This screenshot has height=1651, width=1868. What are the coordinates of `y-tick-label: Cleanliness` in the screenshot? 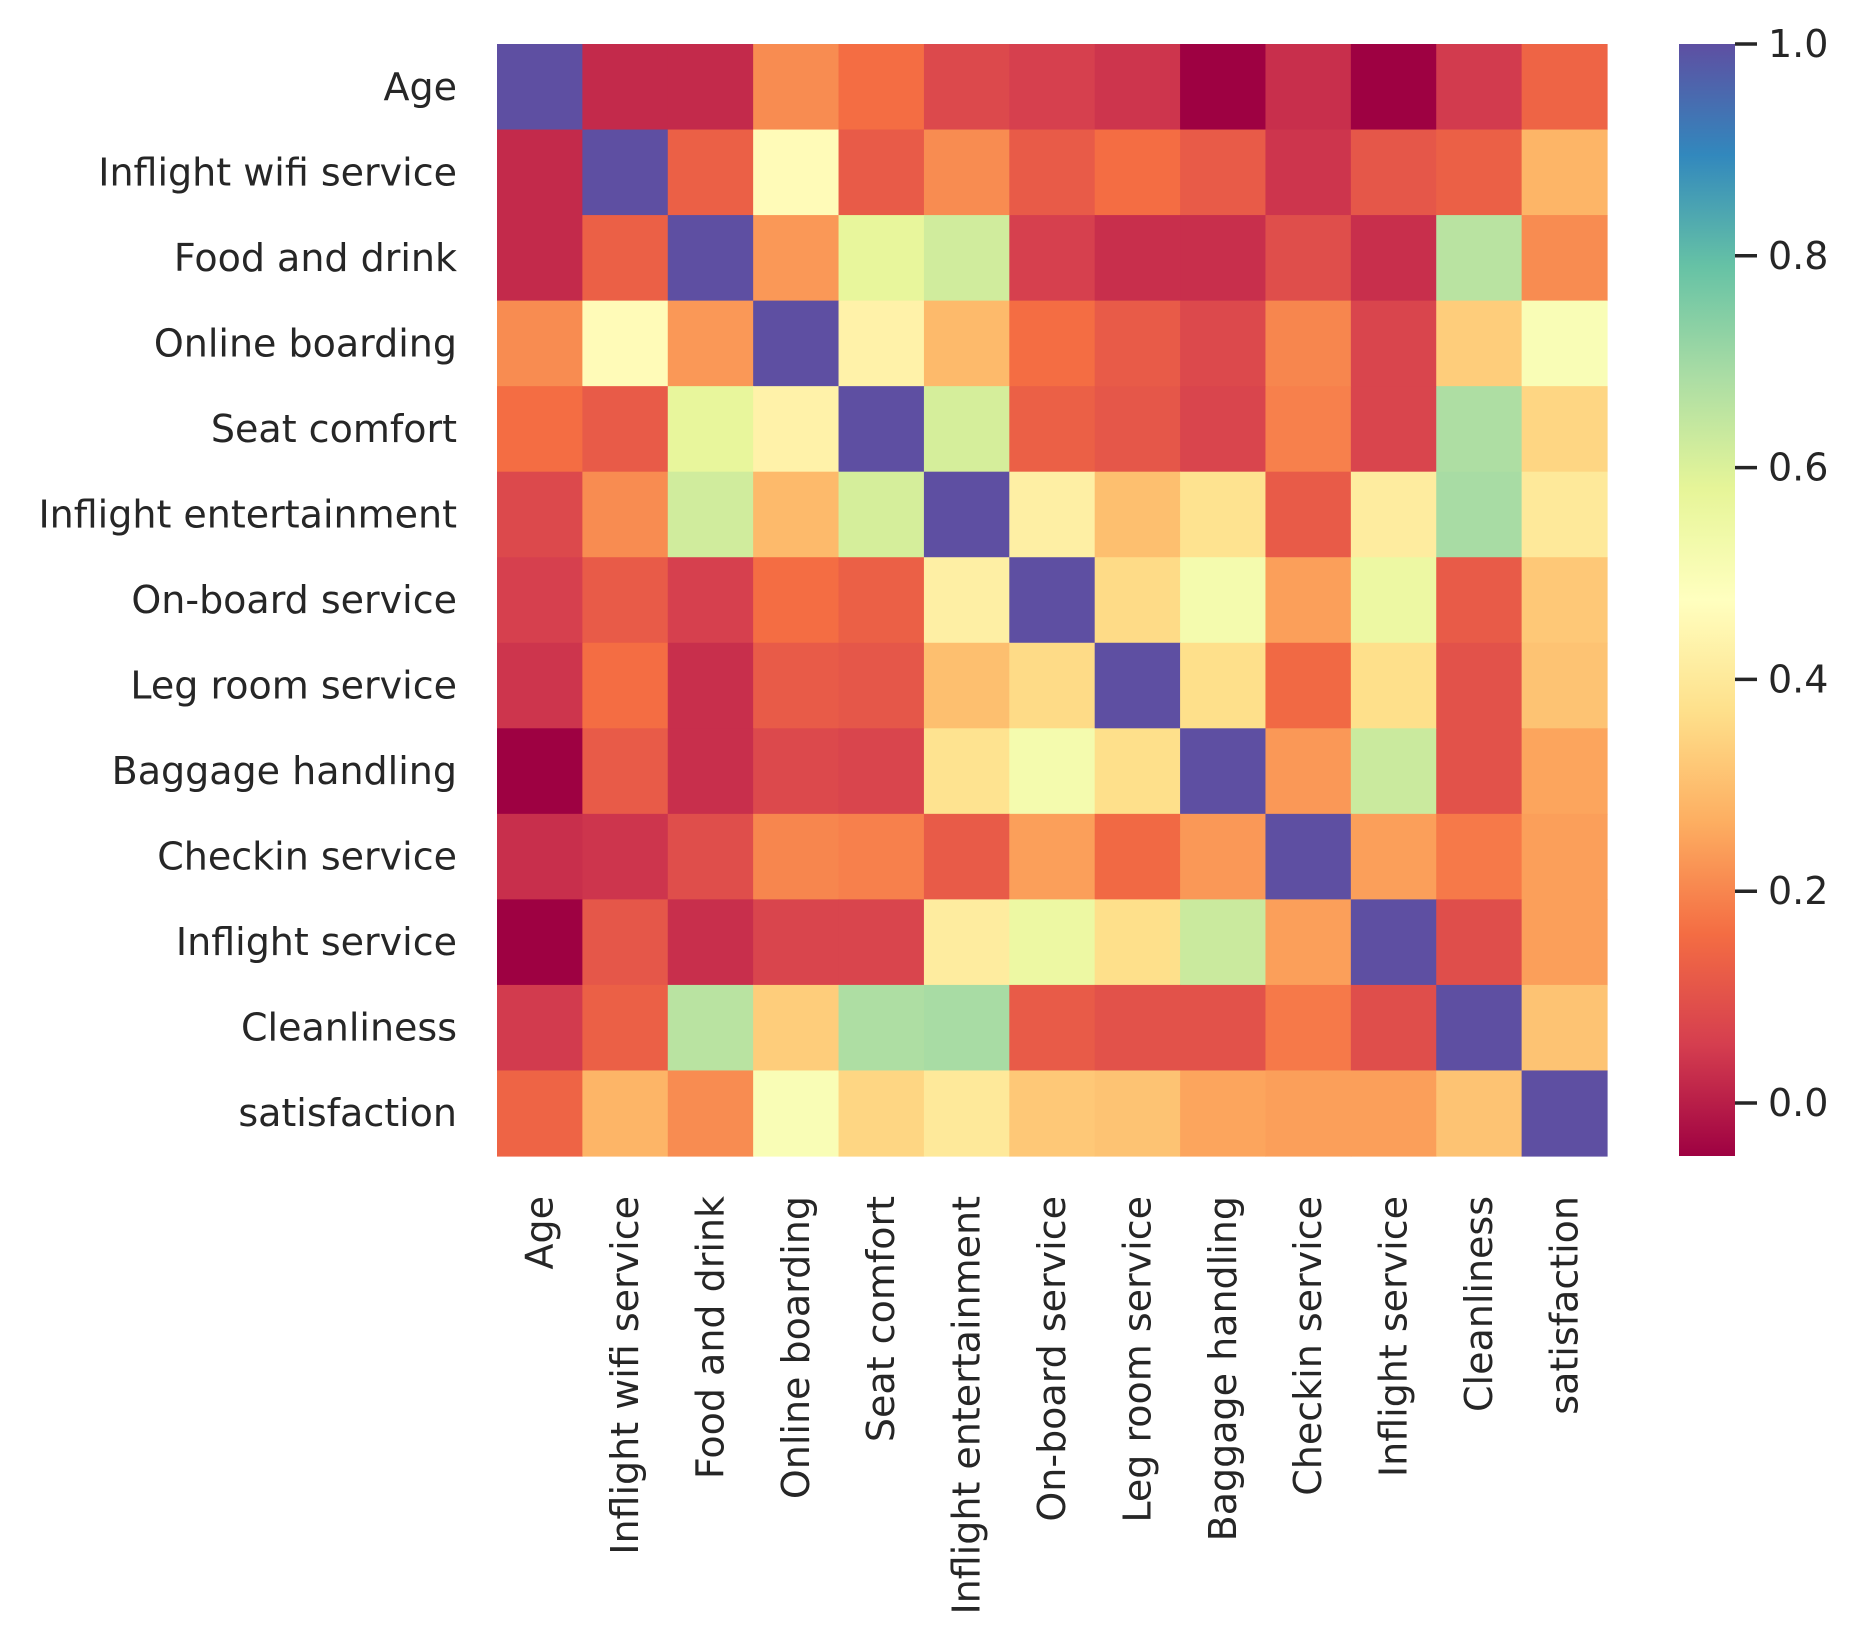 It's located at (349, 1028).